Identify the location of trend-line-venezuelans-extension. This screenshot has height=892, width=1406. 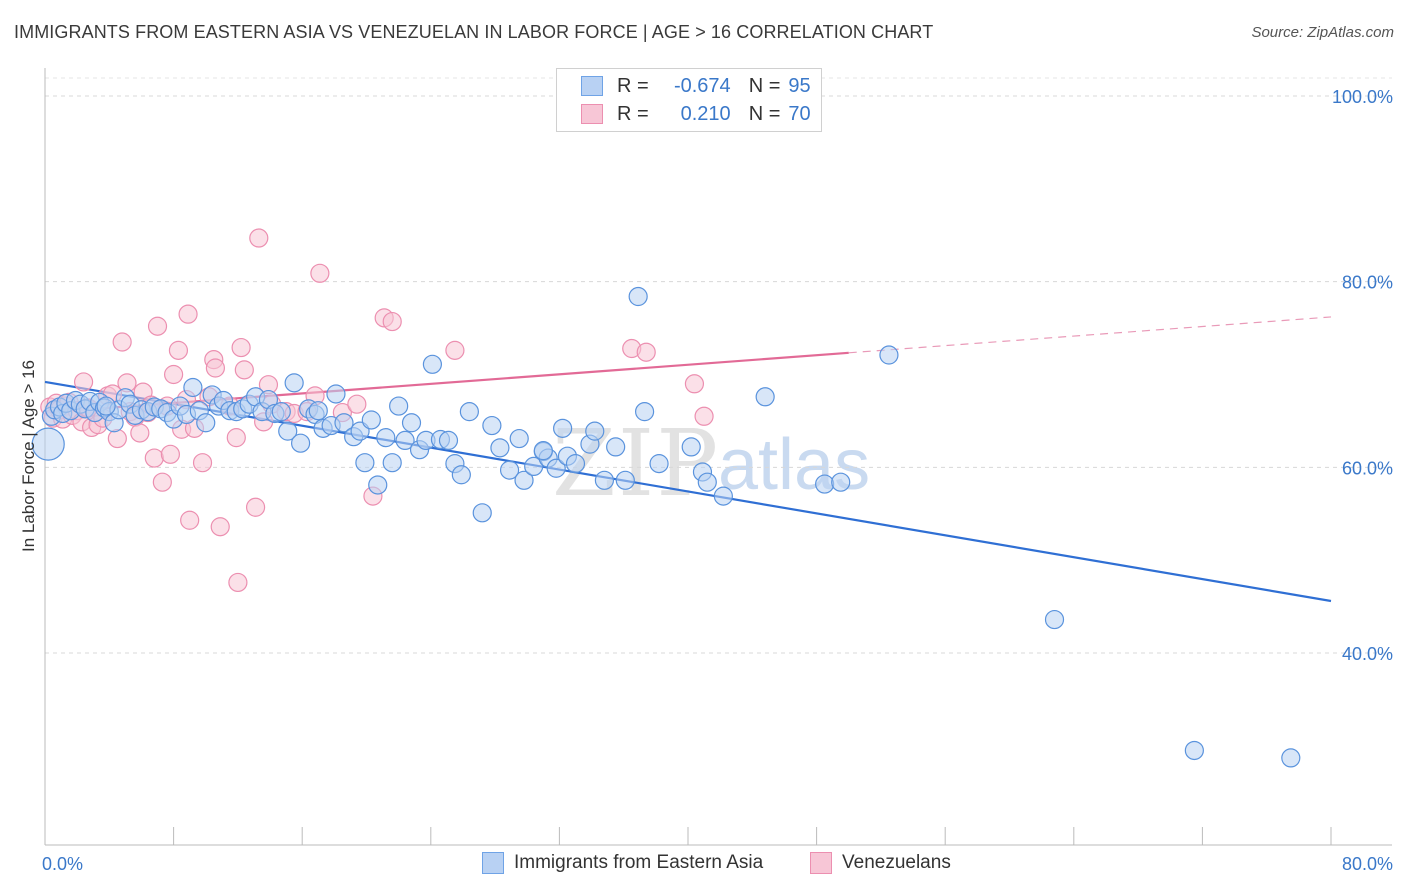
(1090, 335).